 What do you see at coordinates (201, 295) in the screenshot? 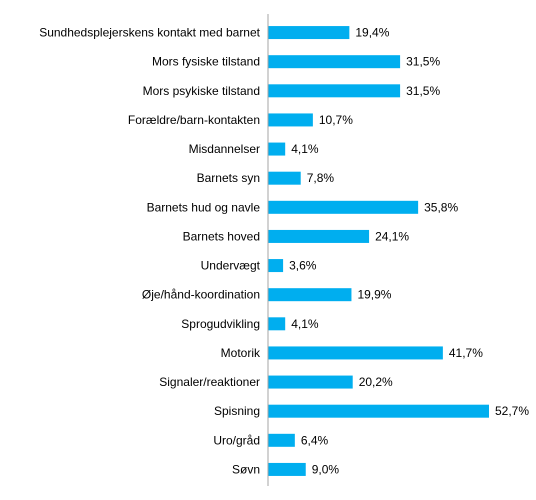
I see `category-label: Øje/hånd-koordination` at bounding box center [201, 295].